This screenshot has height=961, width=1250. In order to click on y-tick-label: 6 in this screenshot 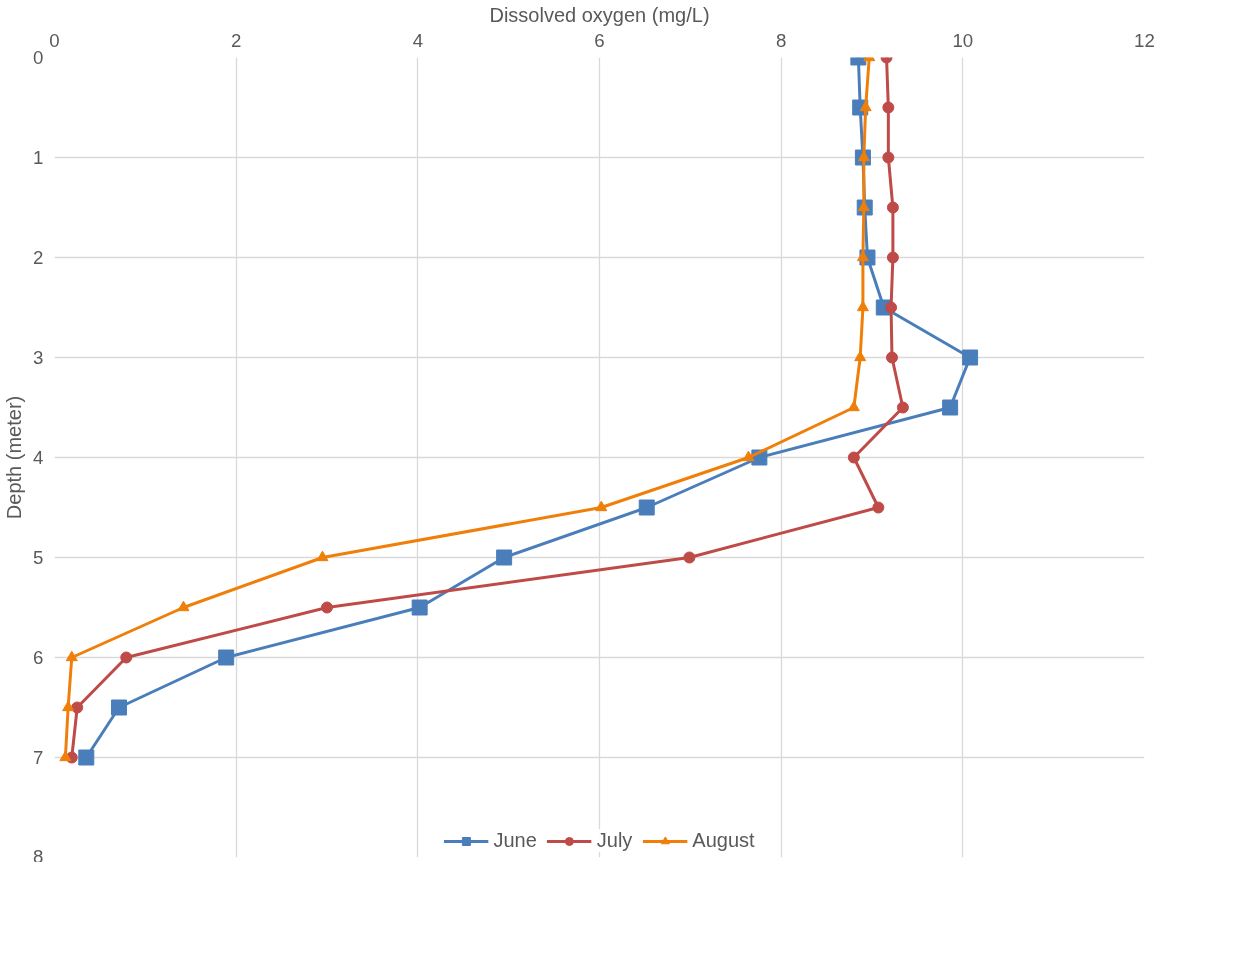, I will do `click(38, 657)`.